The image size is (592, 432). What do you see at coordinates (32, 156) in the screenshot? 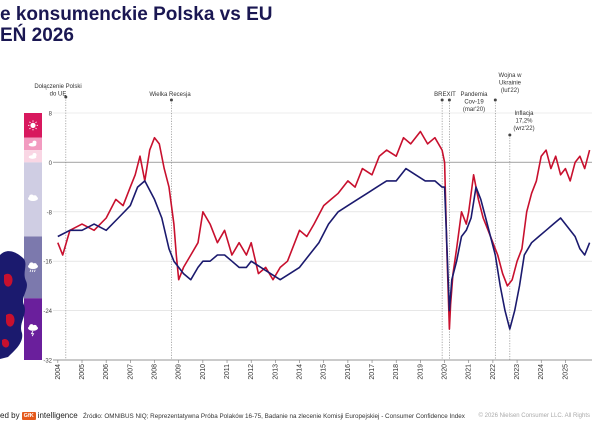
I see `cloud-sun-icon` at bounding box center [32, 156].